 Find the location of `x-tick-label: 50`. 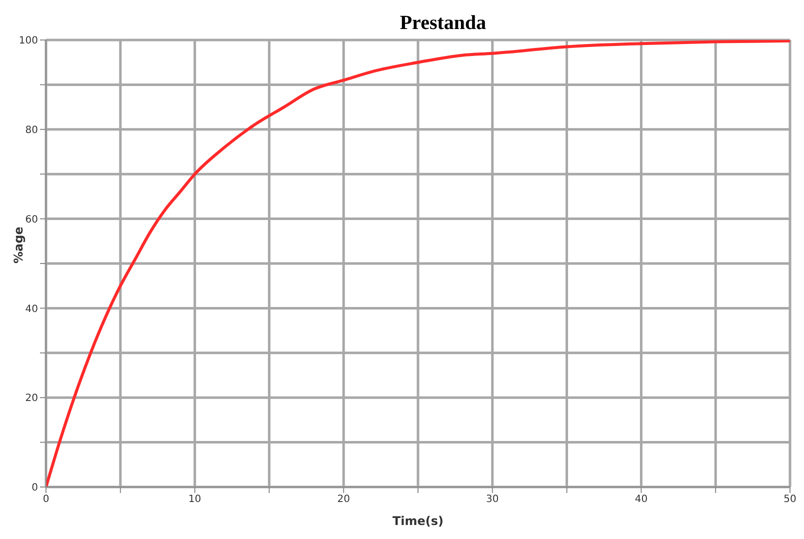

x-tick-label: 50 is located at coordinates (790, 500).